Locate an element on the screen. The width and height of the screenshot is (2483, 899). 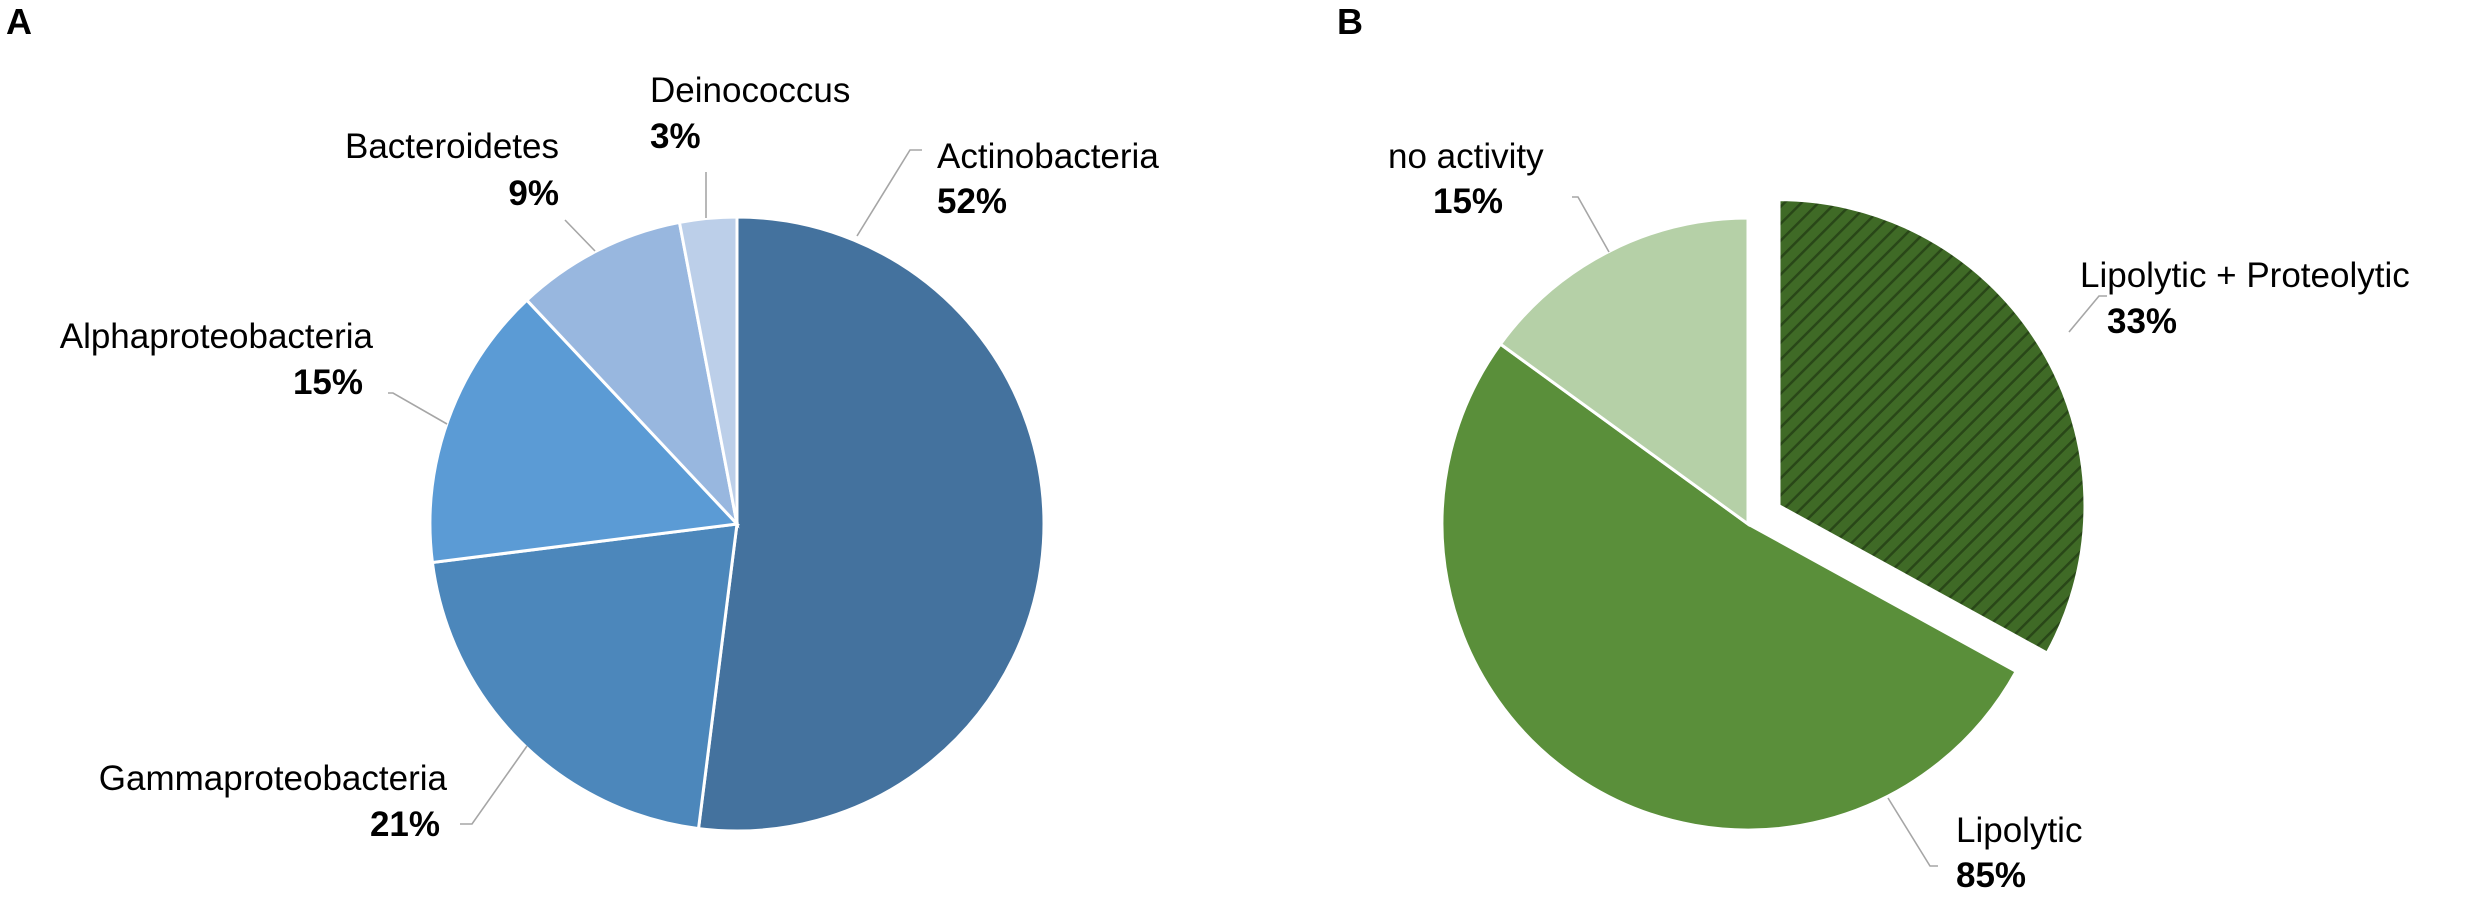
label-alphaproteobacteria: Alphaproteobacteria is located at coordinates (217, 336).